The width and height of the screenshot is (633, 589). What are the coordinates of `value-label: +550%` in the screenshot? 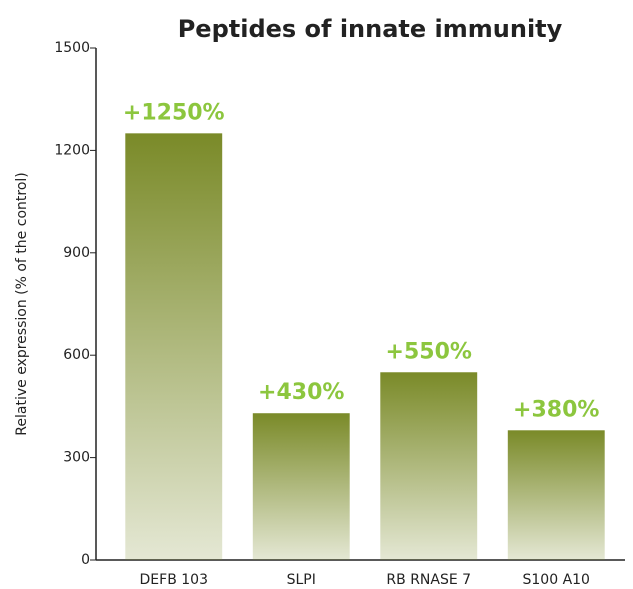 It's located at (429, 351).